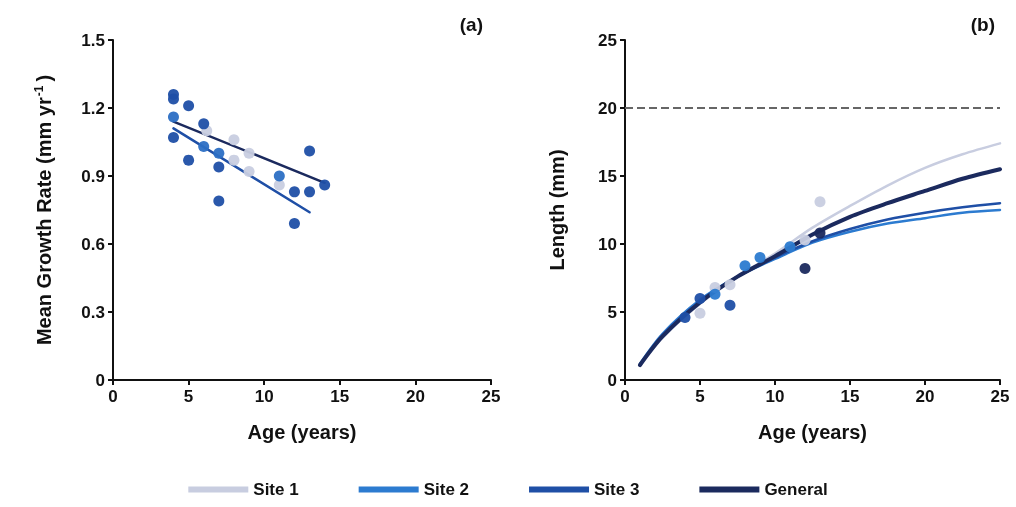 This screenshot has width=1016, height=507. I want to click on y-axis-title: Length (mm), so click(557, 210).